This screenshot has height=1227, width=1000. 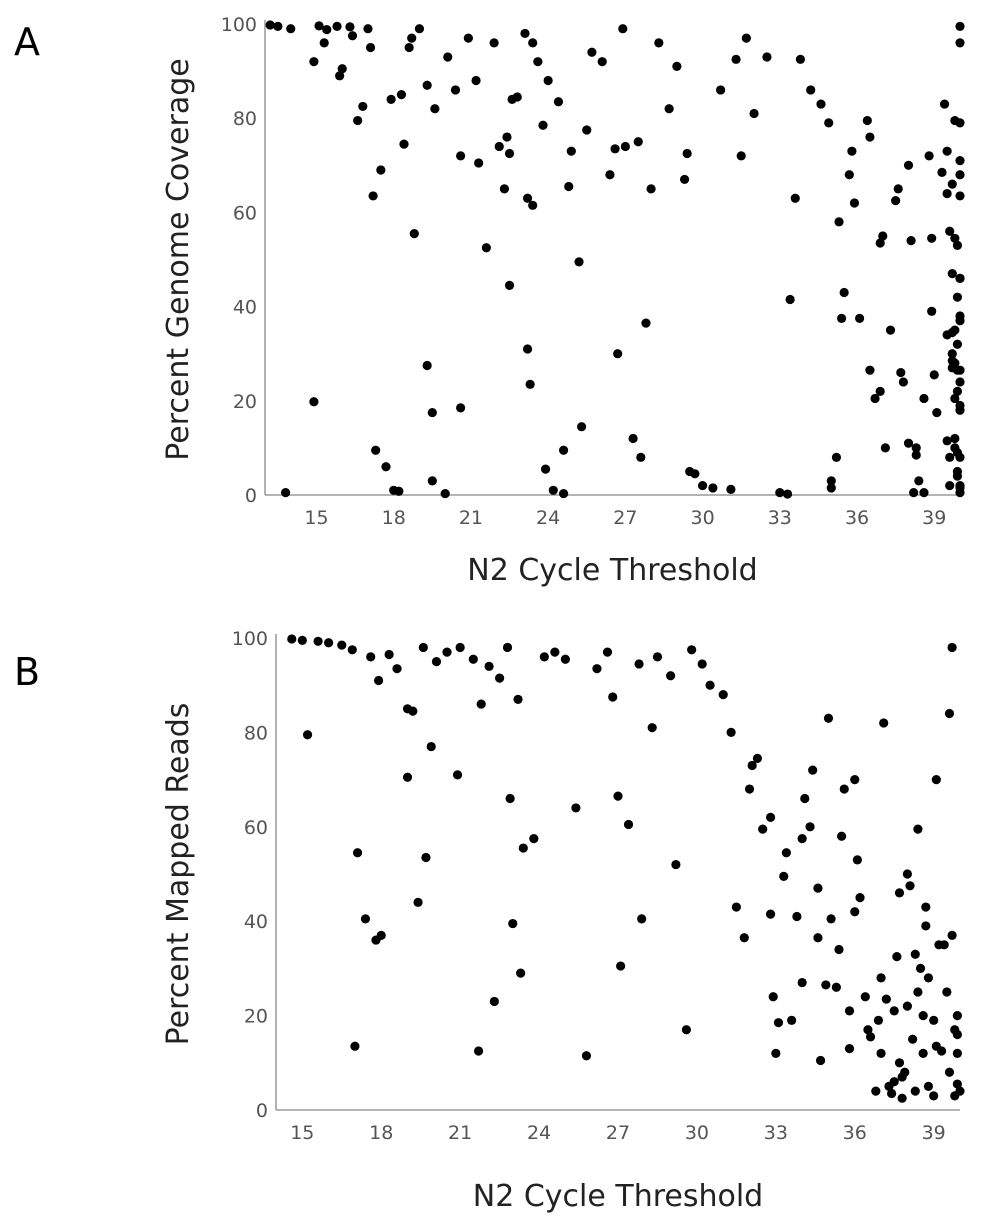 I want to click on x-tick-label-b: 24, so click(x=539, y=1133).